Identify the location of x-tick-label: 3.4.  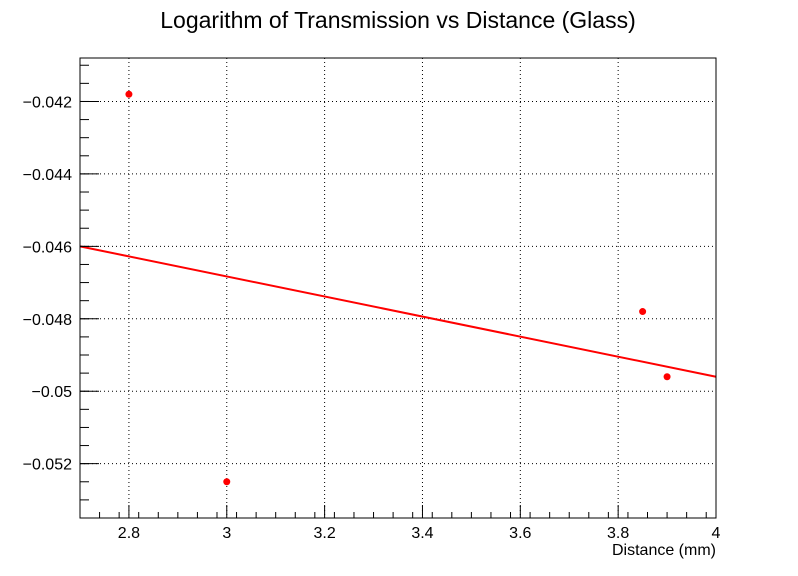
(422, 533).